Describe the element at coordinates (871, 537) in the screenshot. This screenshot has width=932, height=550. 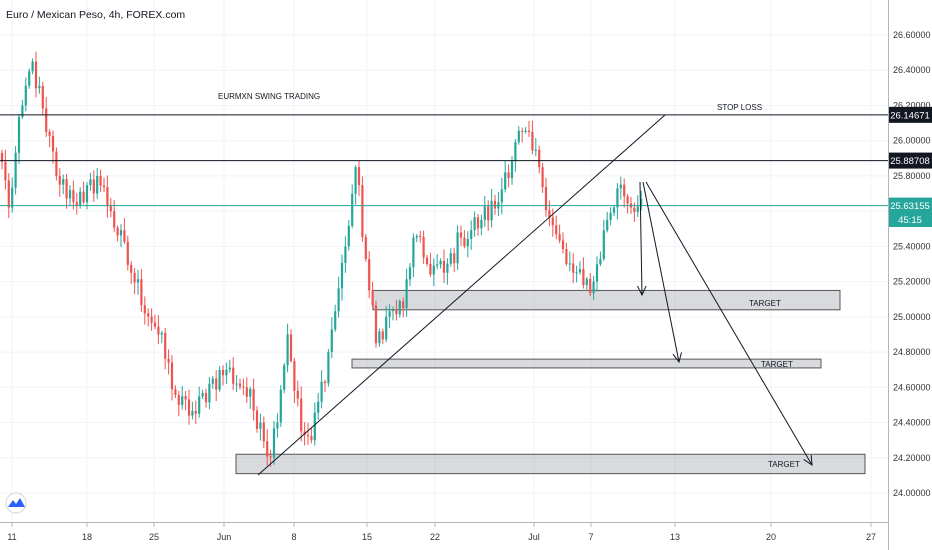
I see `x-tick-label: 27` at that location.